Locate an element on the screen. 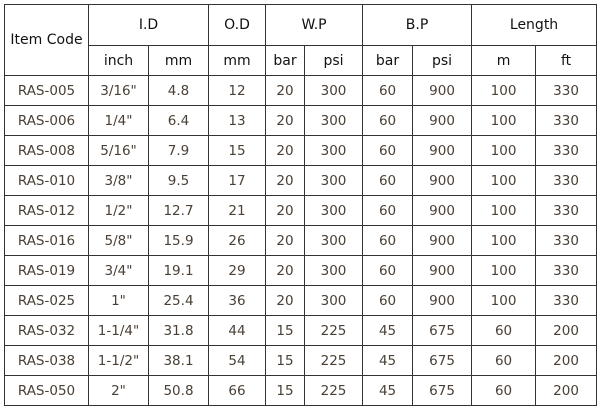  table-cell: 6.4 is located at coordinates (178, 120).